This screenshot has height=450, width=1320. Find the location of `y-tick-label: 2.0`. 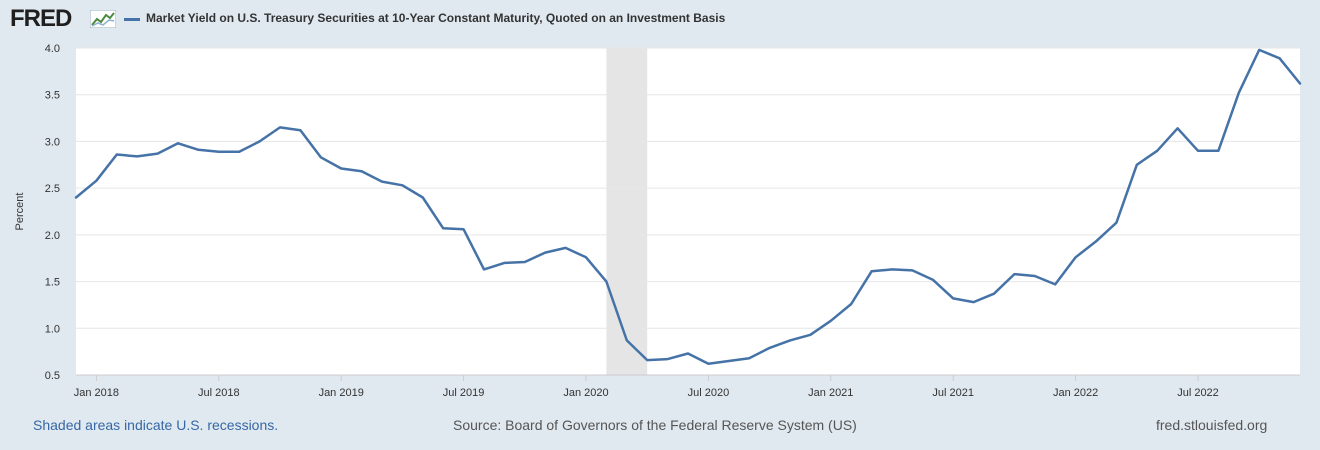

y-tick-label: 2.0 is located at coordinates (52, 236).